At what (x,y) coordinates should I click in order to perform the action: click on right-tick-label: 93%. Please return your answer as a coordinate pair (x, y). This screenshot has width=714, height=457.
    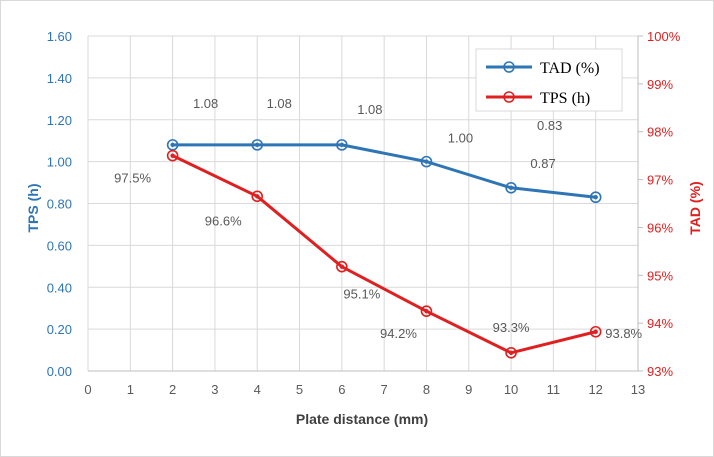
    Looking at the image, I should click on (660, 371).